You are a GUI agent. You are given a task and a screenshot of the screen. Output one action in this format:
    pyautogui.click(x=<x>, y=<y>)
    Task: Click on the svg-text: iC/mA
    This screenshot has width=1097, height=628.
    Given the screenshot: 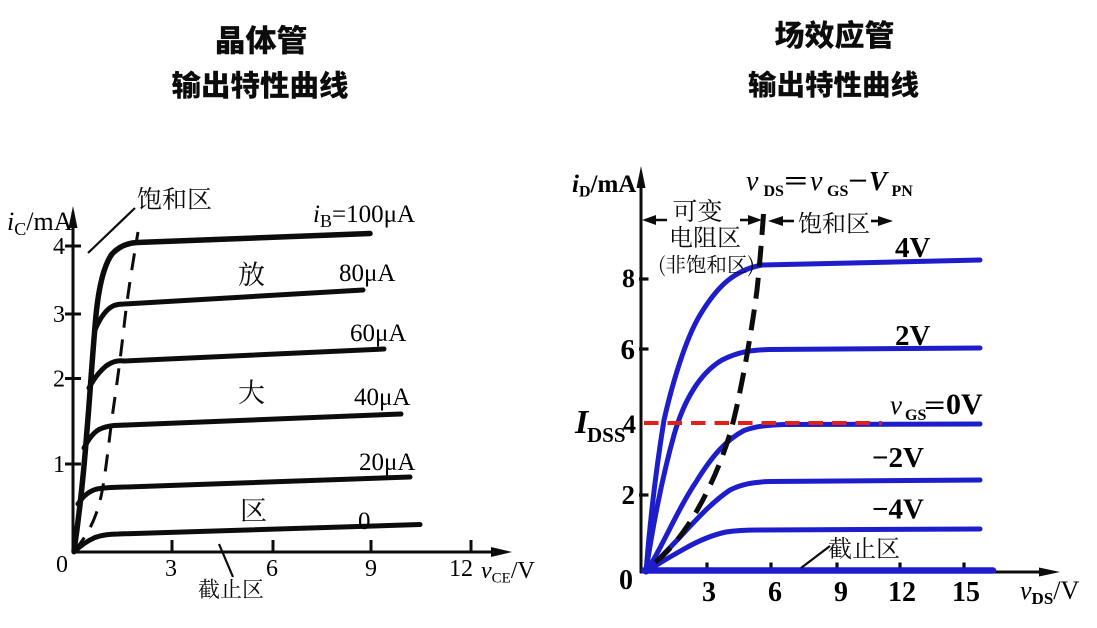 What is the action you would take?
    pyautogui.click(x=40, y=223)
    